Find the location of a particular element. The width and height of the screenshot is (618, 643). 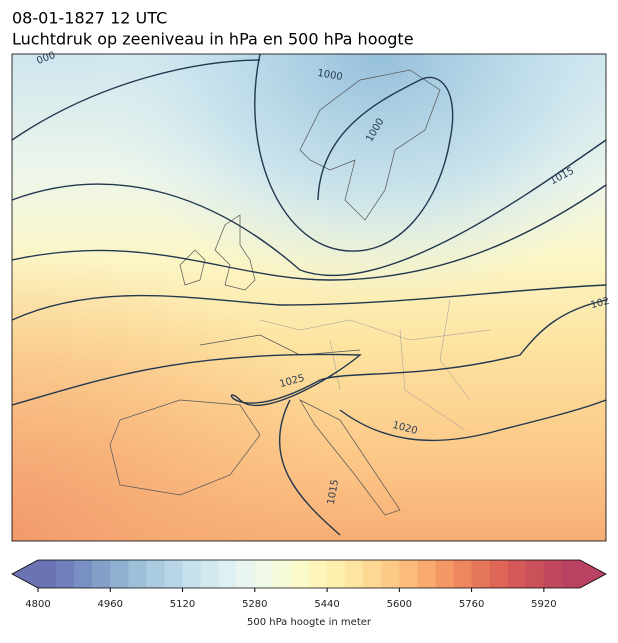

contour-label-group: 102 is located at coordinates (599, 304).